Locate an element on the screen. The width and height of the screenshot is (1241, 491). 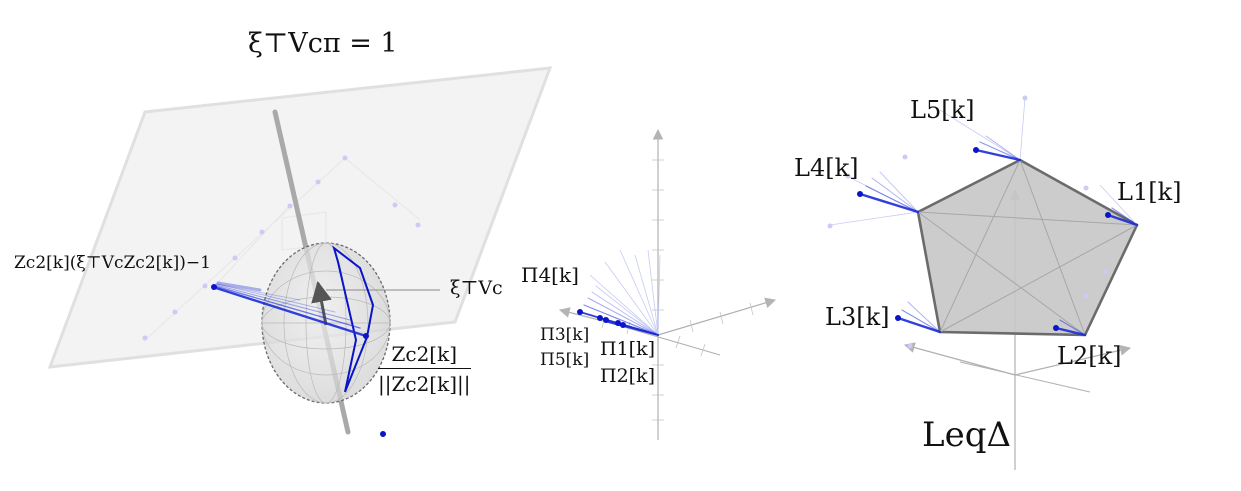
pi1-label: Π1[k] is located at coordinates (627, 349).